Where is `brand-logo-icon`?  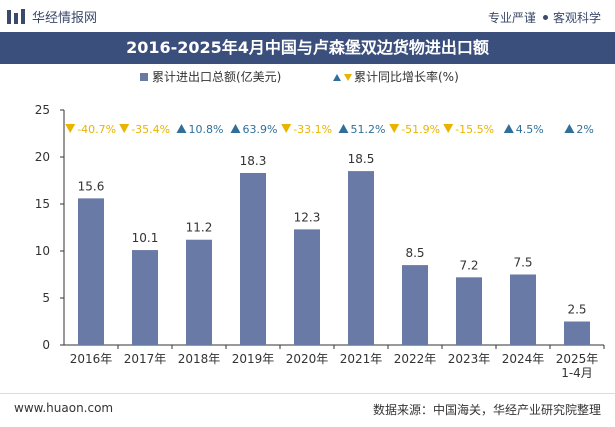 brand-logo-icon is located at coordinates (16, 16).